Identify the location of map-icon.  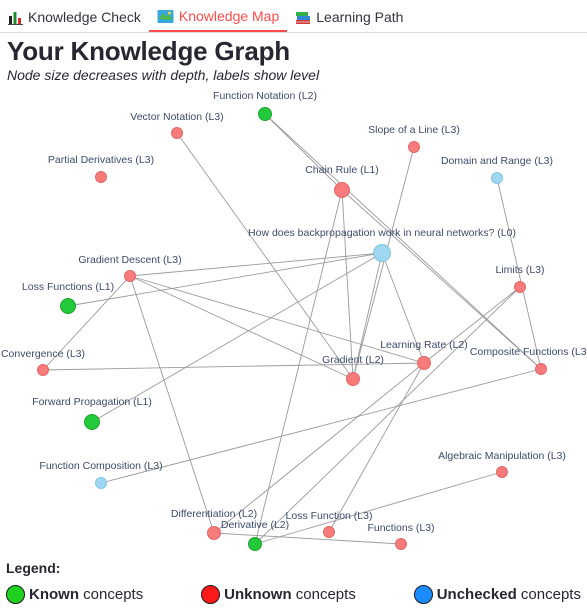
(165, 16).